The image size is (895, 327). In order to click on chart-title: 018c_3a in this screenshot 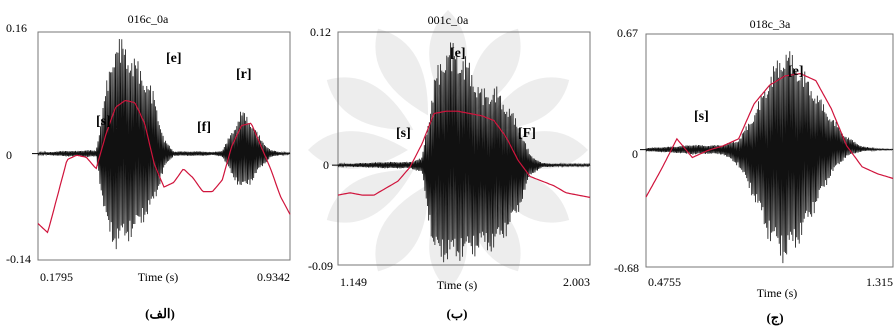, I will do `click(770, 24)`.